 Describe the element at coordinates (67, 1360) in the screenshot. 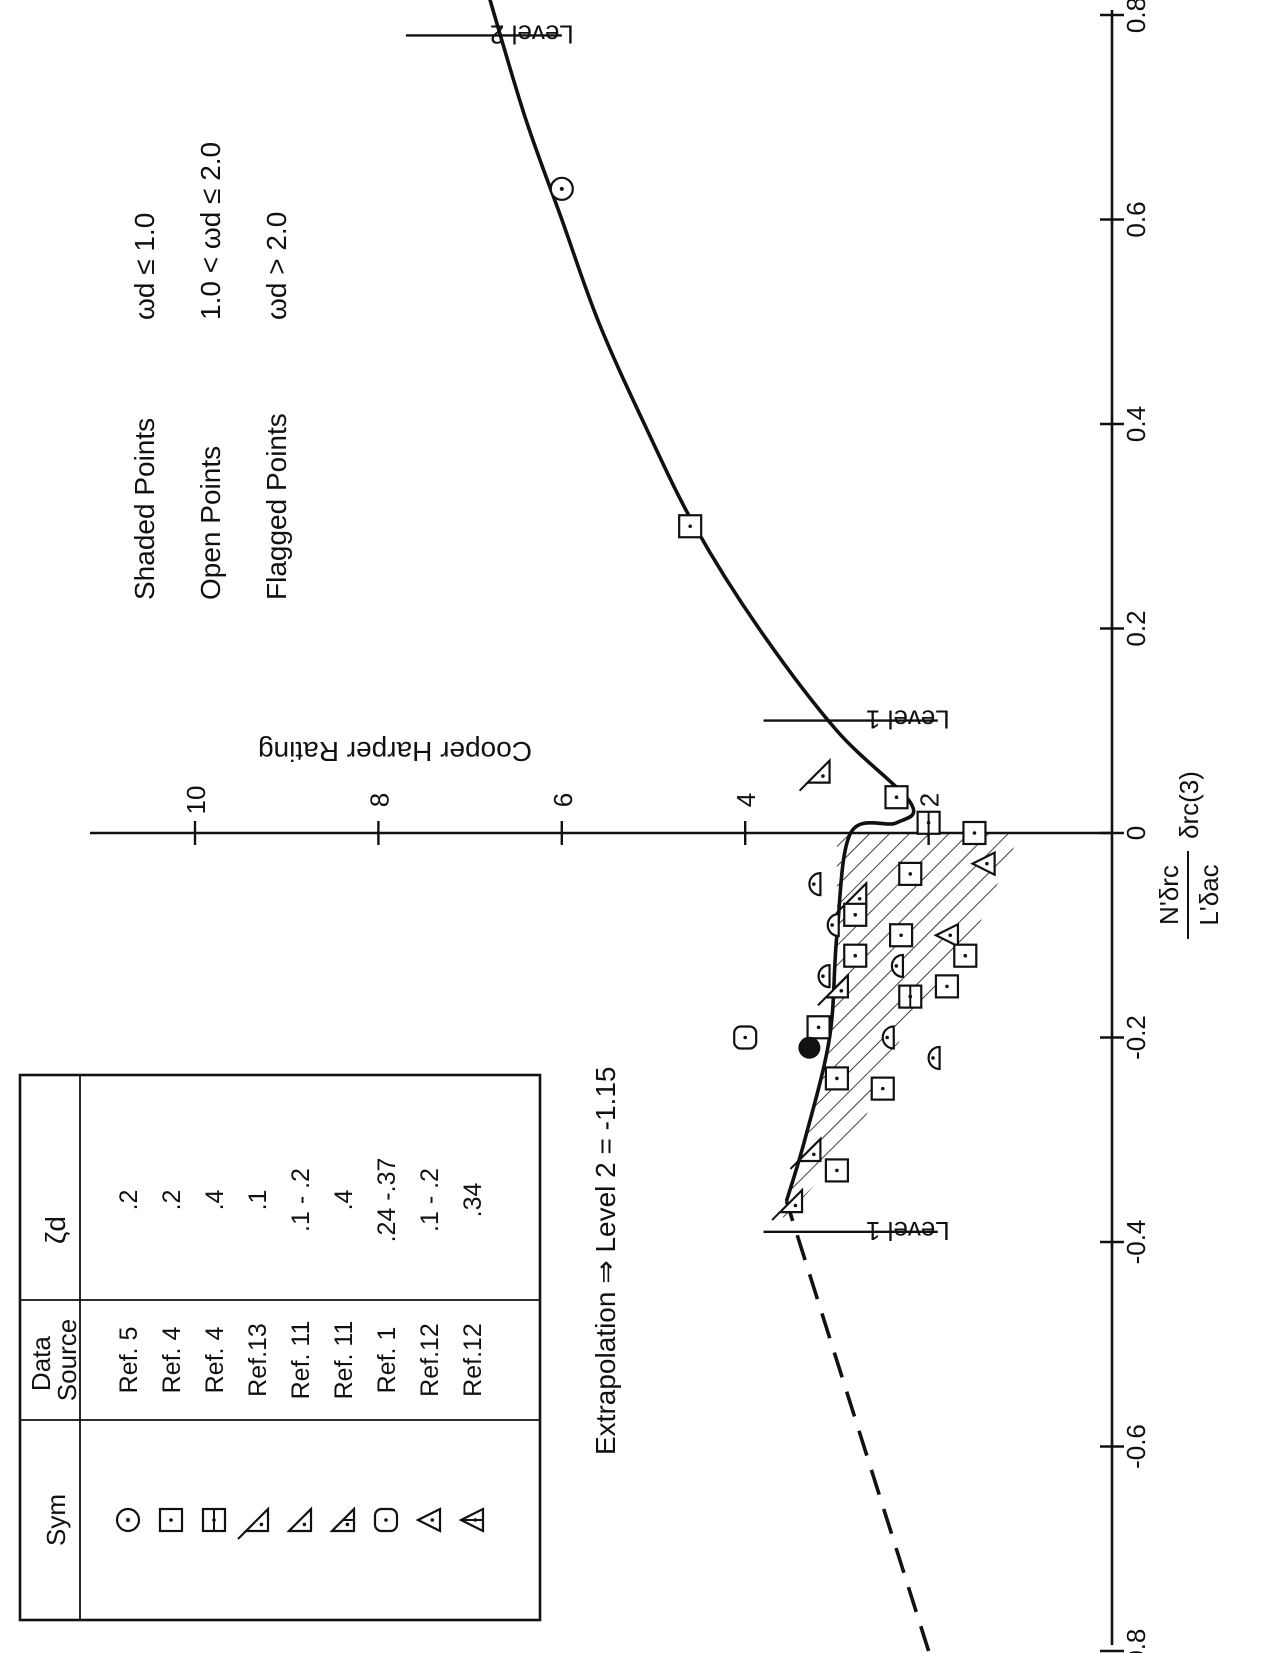

I see `legend-header-source-l2: Source` at that location.